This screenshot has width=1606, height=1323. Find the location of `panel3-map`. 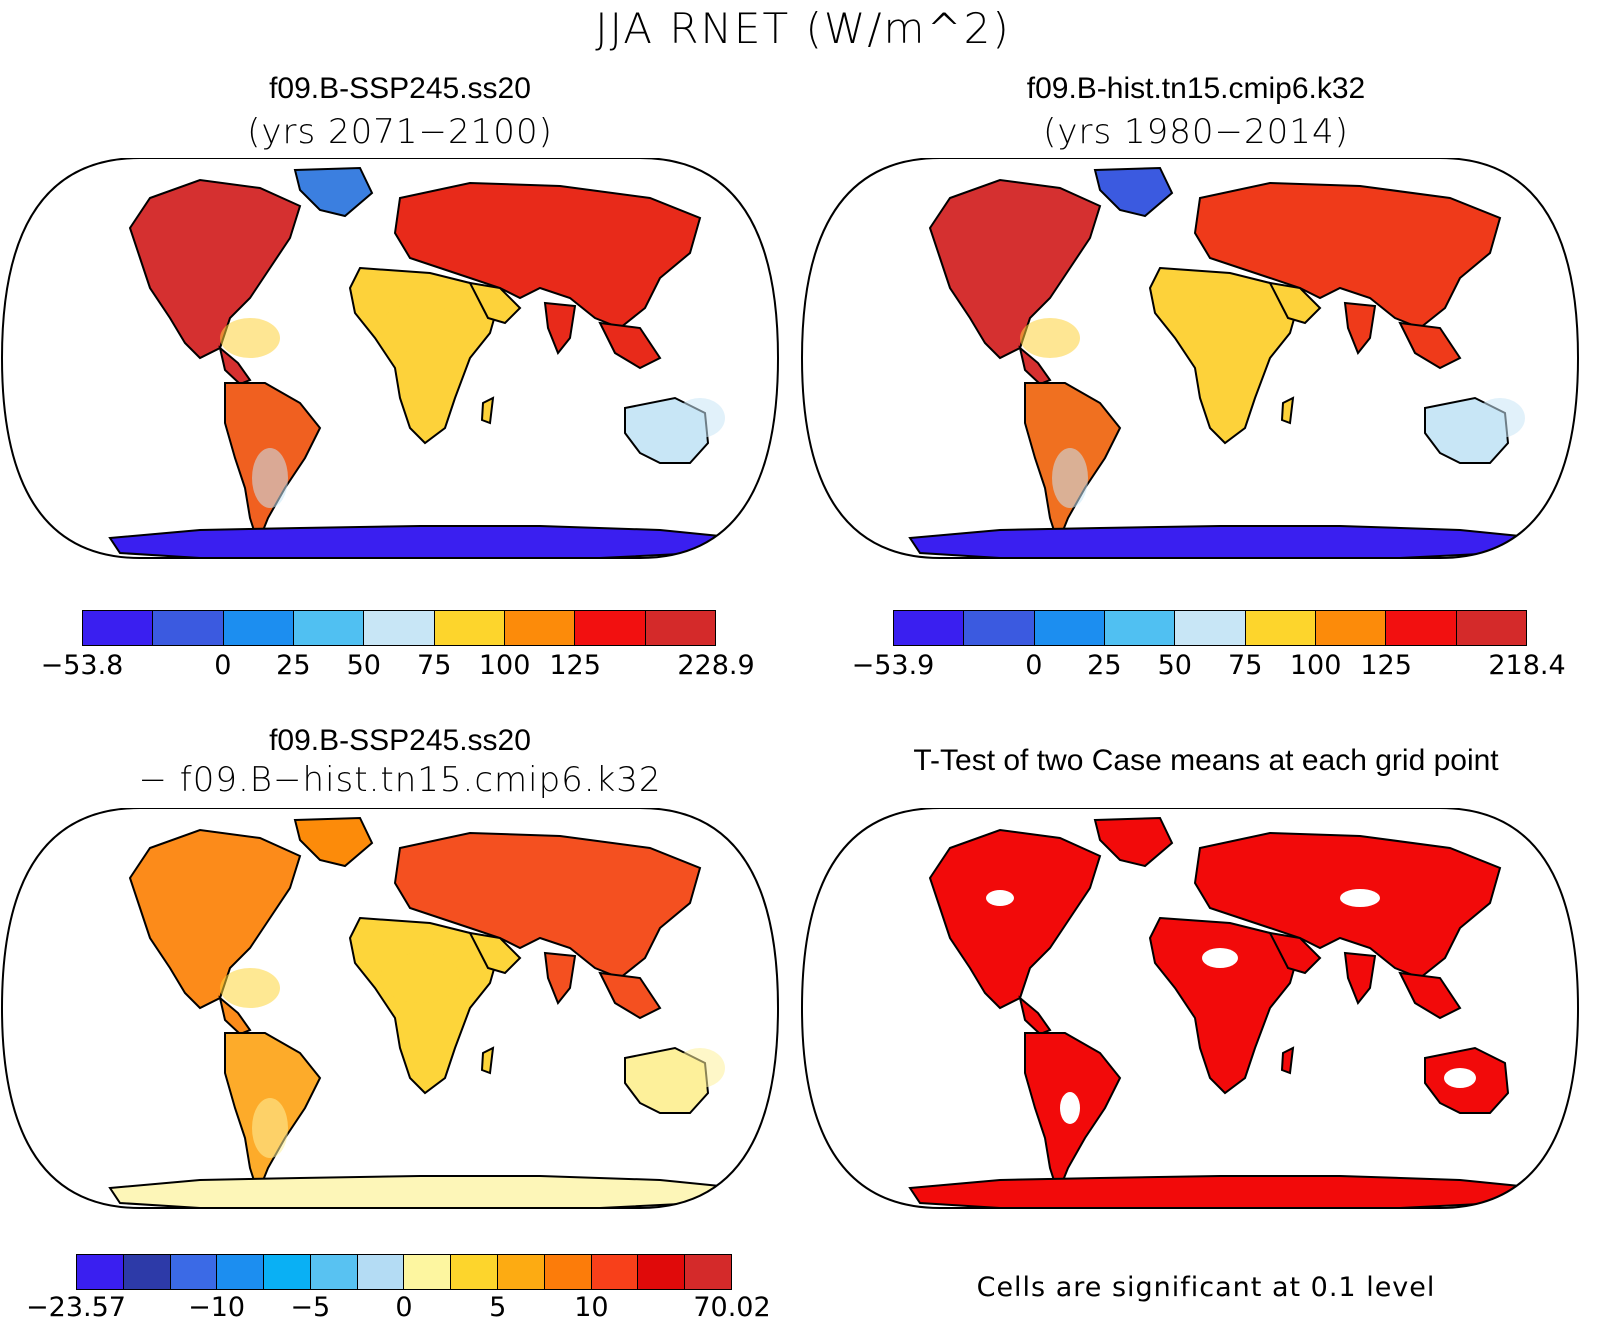

panel3-map is located at coordinates (390, 1008).